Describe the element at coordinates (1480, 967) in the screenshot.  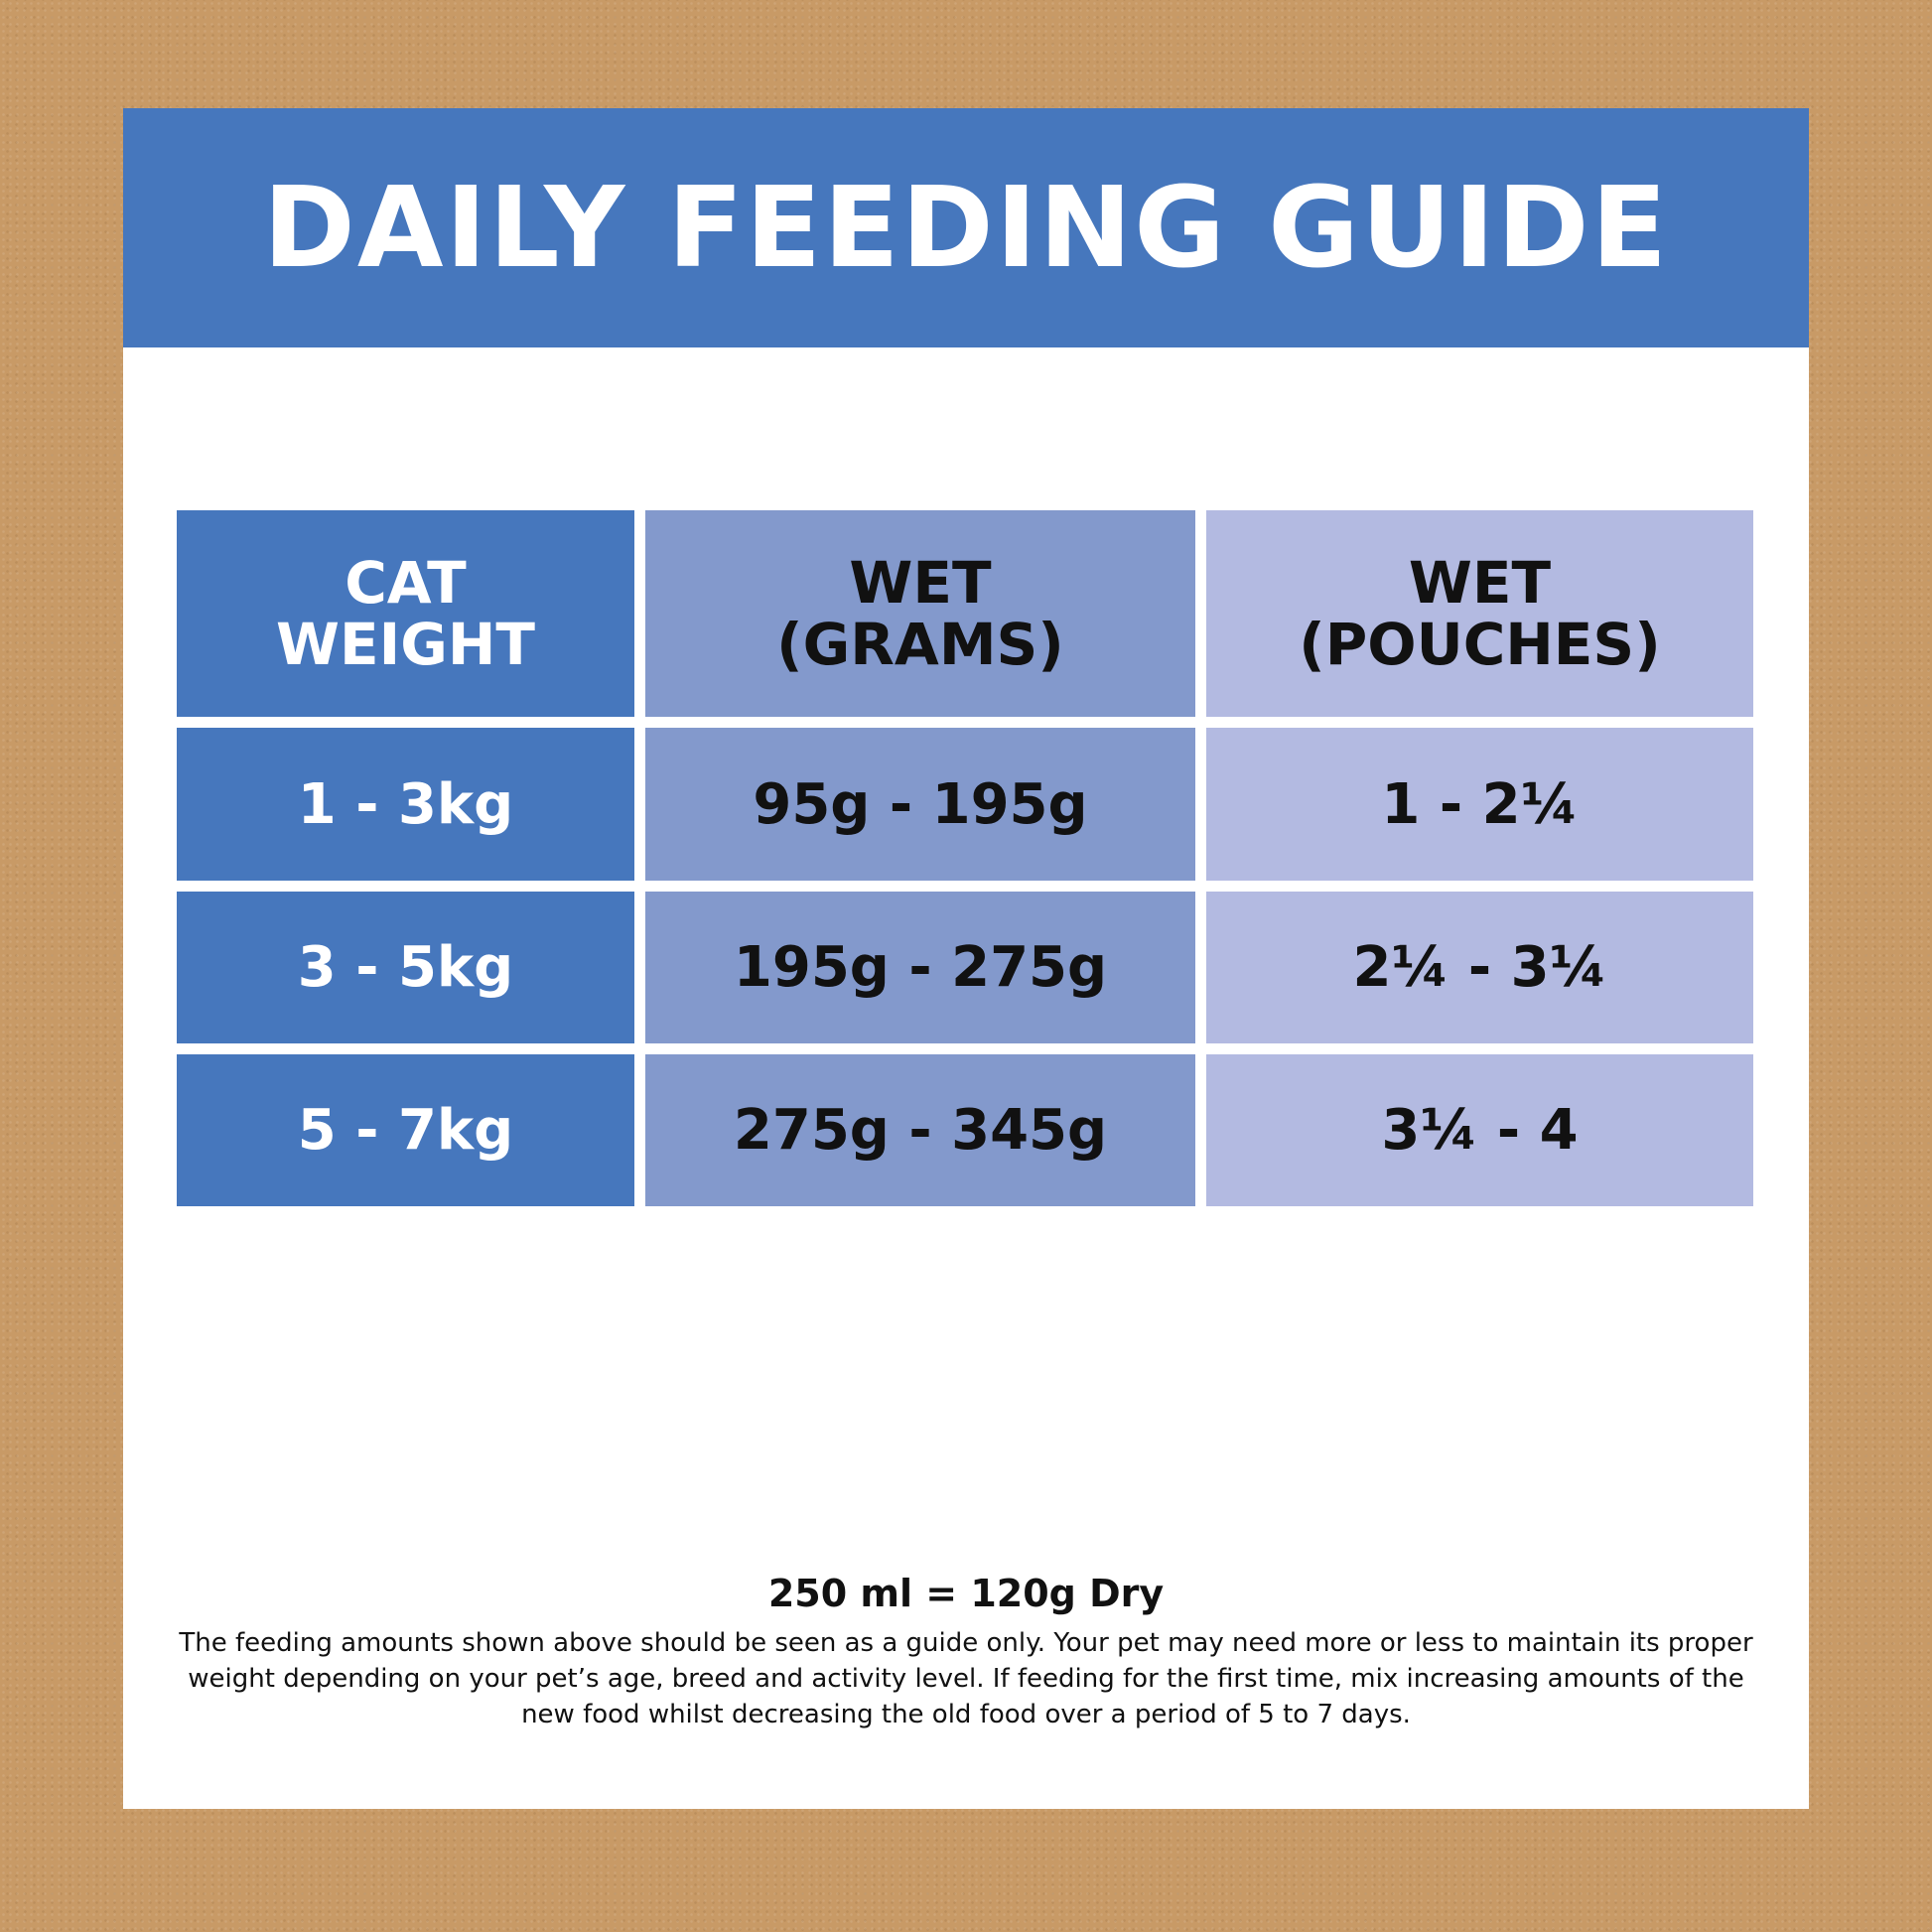
I see `row-2-wet-pouches: 2¼ - 3¼` at that location.